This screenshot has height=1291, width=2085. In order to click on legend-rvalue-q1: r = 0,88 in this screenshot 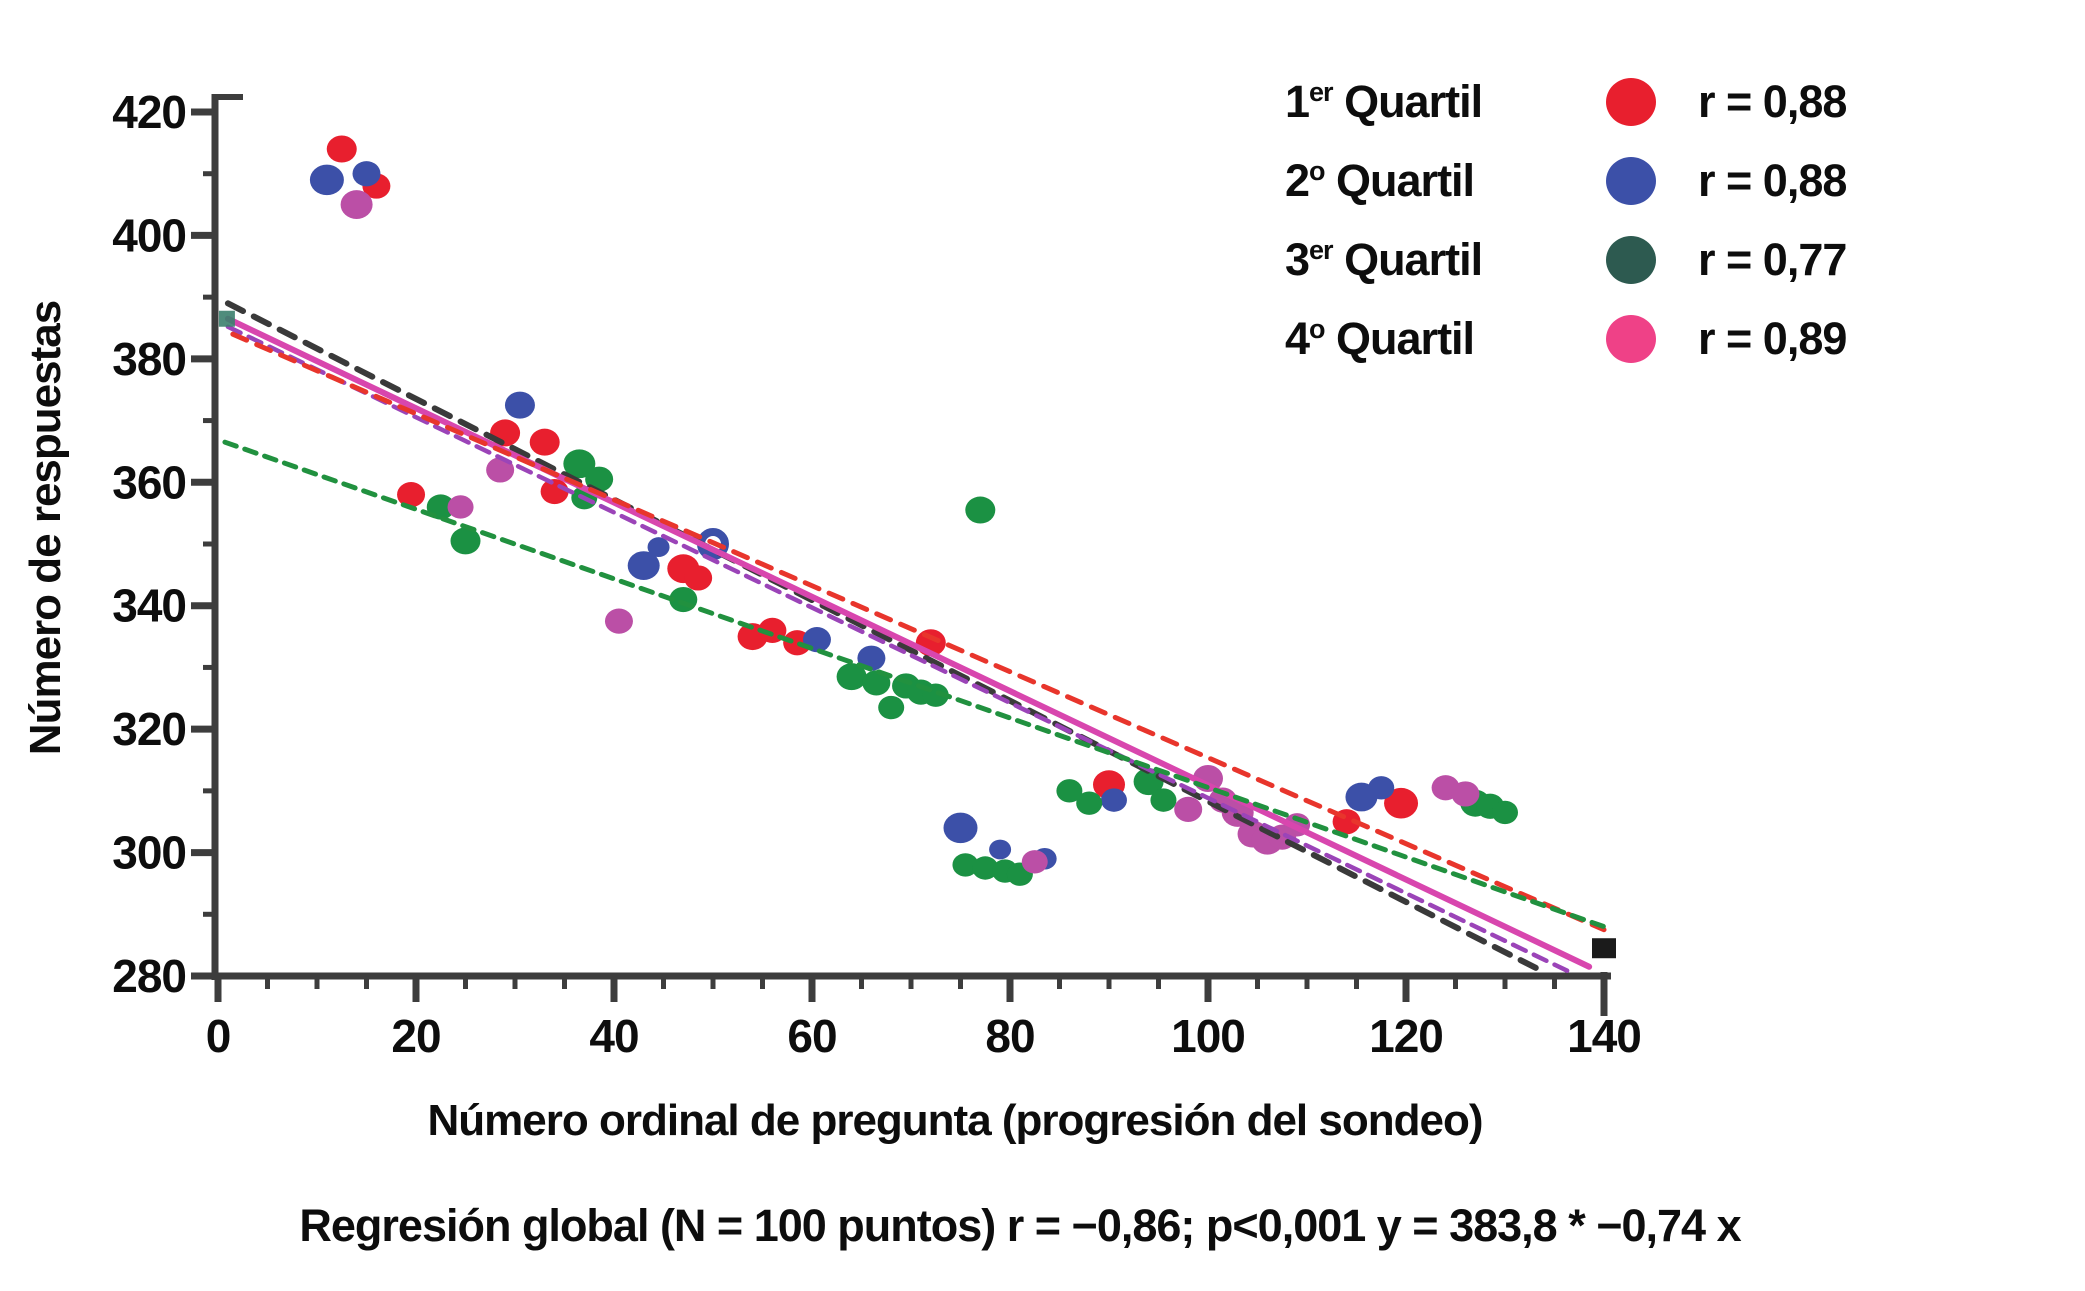, I will do `click(1772, 101)`.